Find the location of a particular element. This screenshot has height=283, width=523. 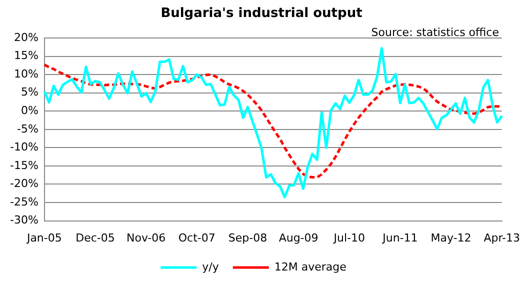

annotation: Source: statistics office is located at coordinates (435, 32).